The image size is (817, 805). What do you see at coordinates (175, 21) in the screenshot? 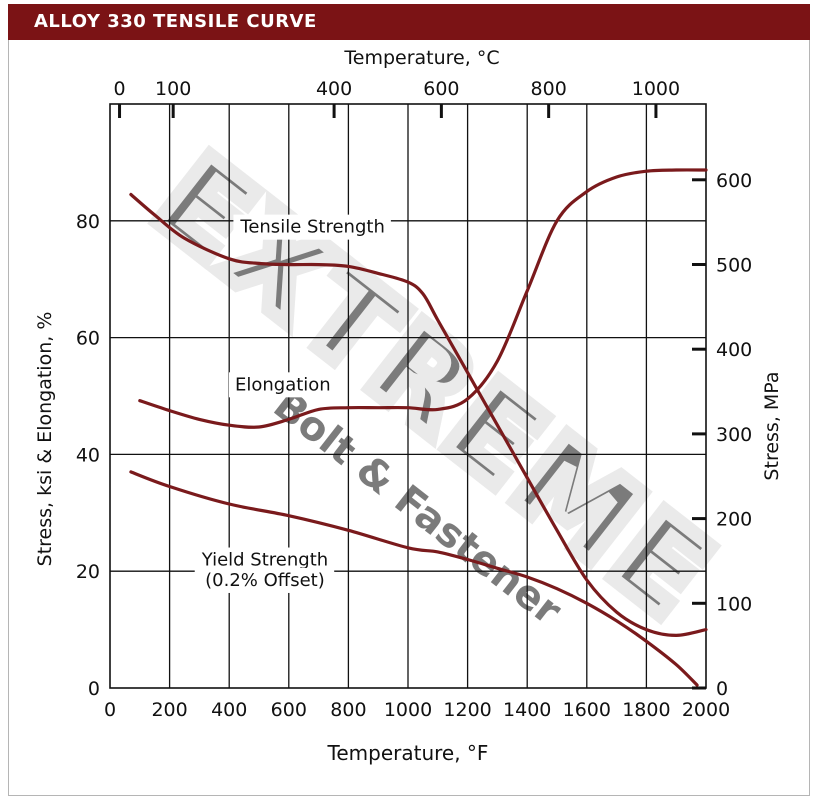
I see `chart-title: ALLOY 330 TENSILE CURVE` at bounding box center [175, 21].